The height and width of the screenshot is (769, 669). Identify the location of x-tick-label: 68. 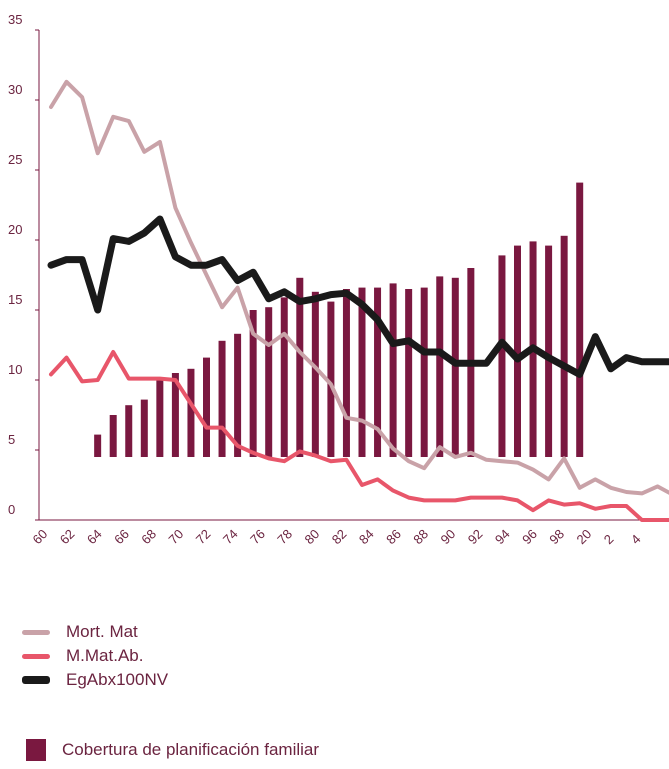
(148, 536).